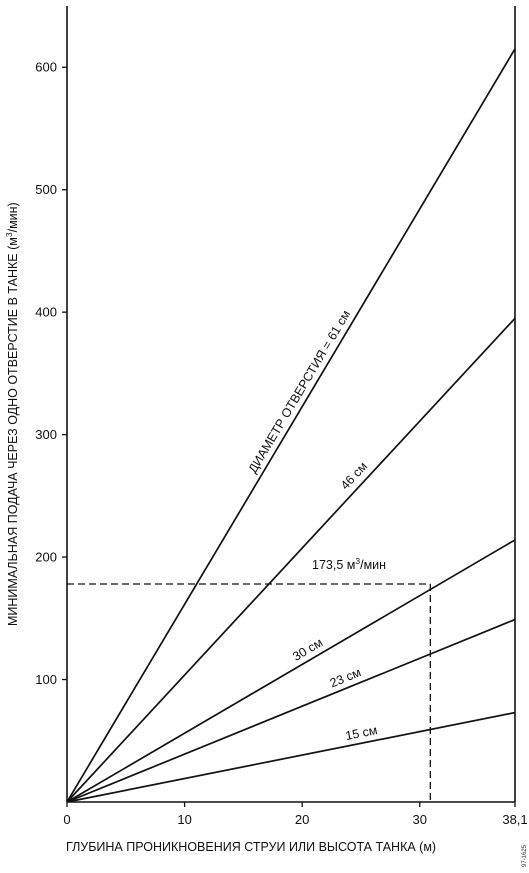  Describe the element at coordinates (46, 312) in the screenshot. I see `y-tick-label: 400` at that location.